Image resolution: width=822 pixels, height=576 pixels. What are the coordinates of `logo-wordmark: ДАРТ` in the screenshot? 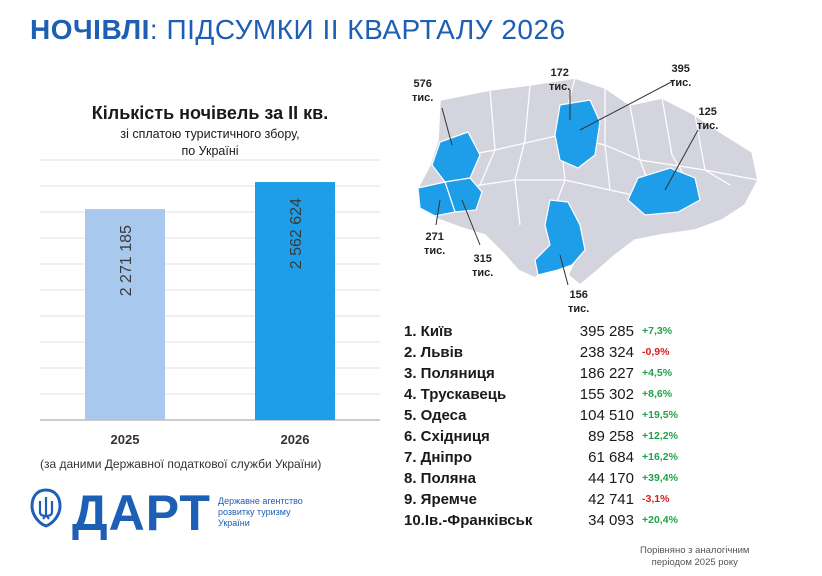 It's located at (141, 513).